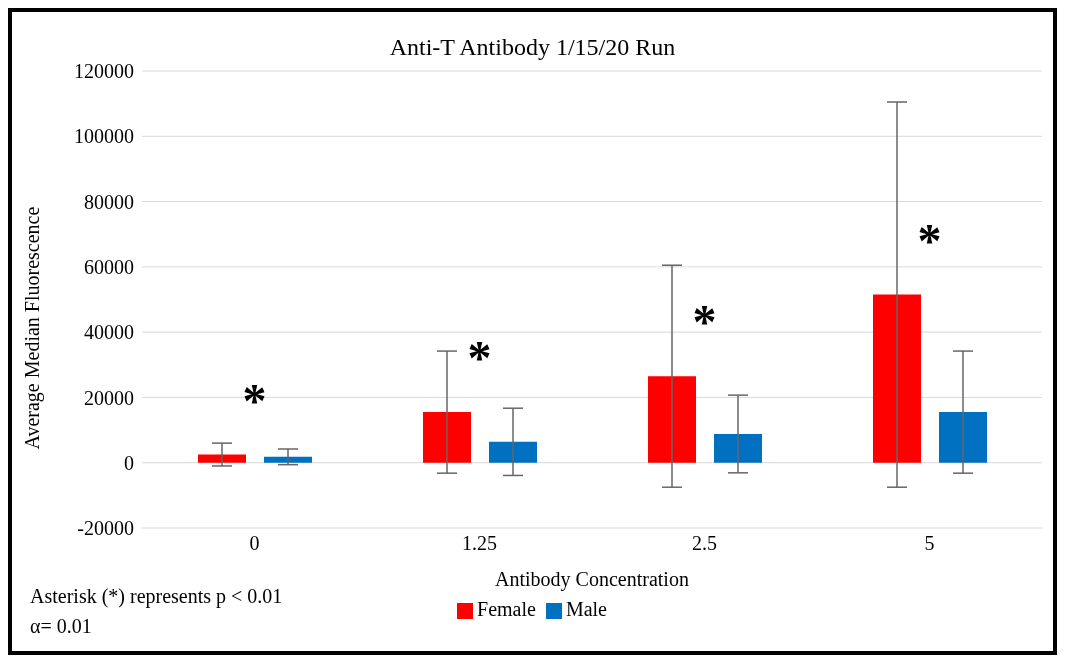 Image resolution: width=1069 pixels, height=667 pixels. I want to click on y-tick-label: 40000, so click(109, 332).